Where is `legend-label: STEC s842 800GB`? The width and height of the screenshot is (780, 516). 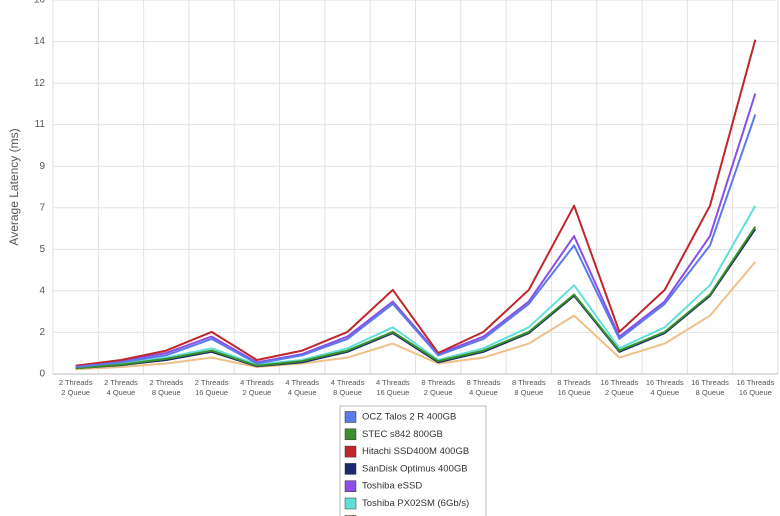
legend-label: STEC s842 800GB is located at coordinates (402, 434).